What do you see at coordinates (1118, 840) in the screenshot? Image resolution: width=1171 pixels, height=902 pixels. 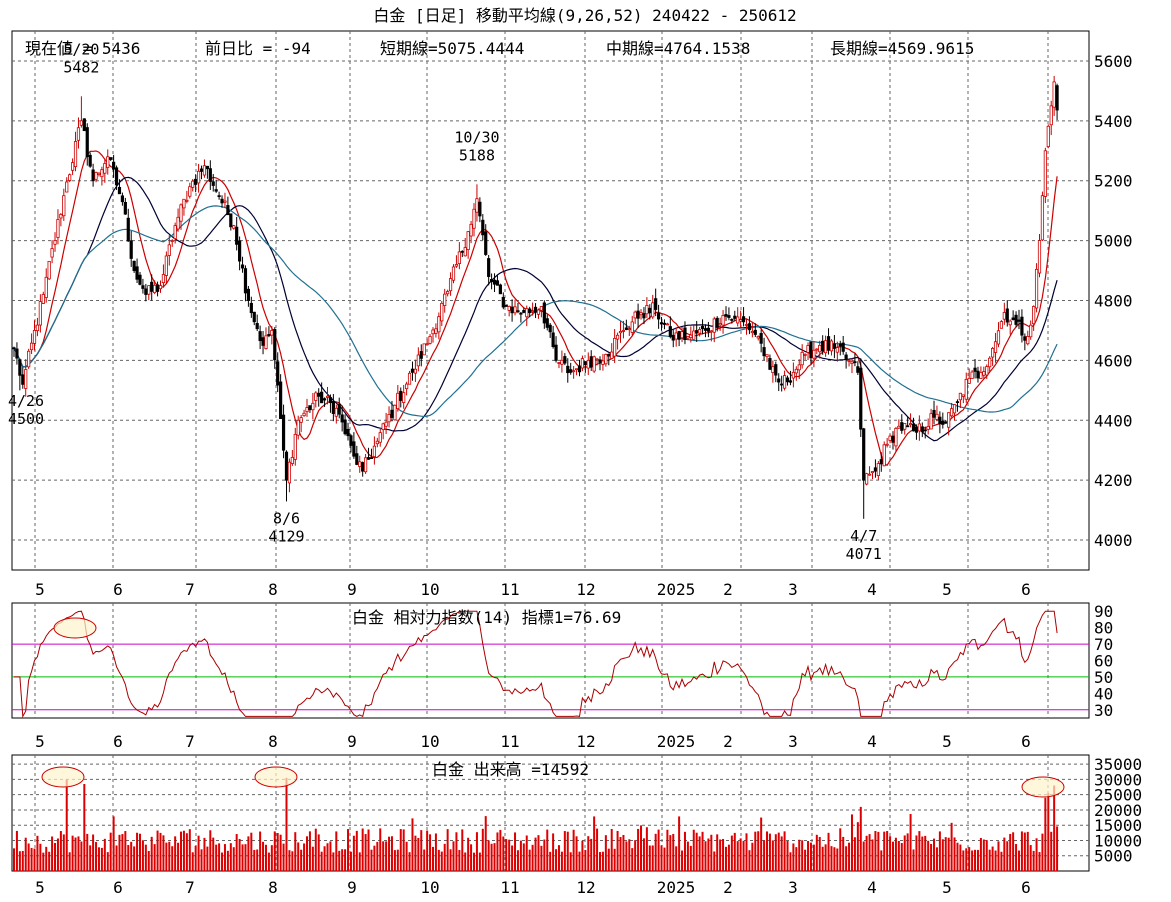 I see `vol-tick-10000: 10000` at bounding box center [1118, 840].